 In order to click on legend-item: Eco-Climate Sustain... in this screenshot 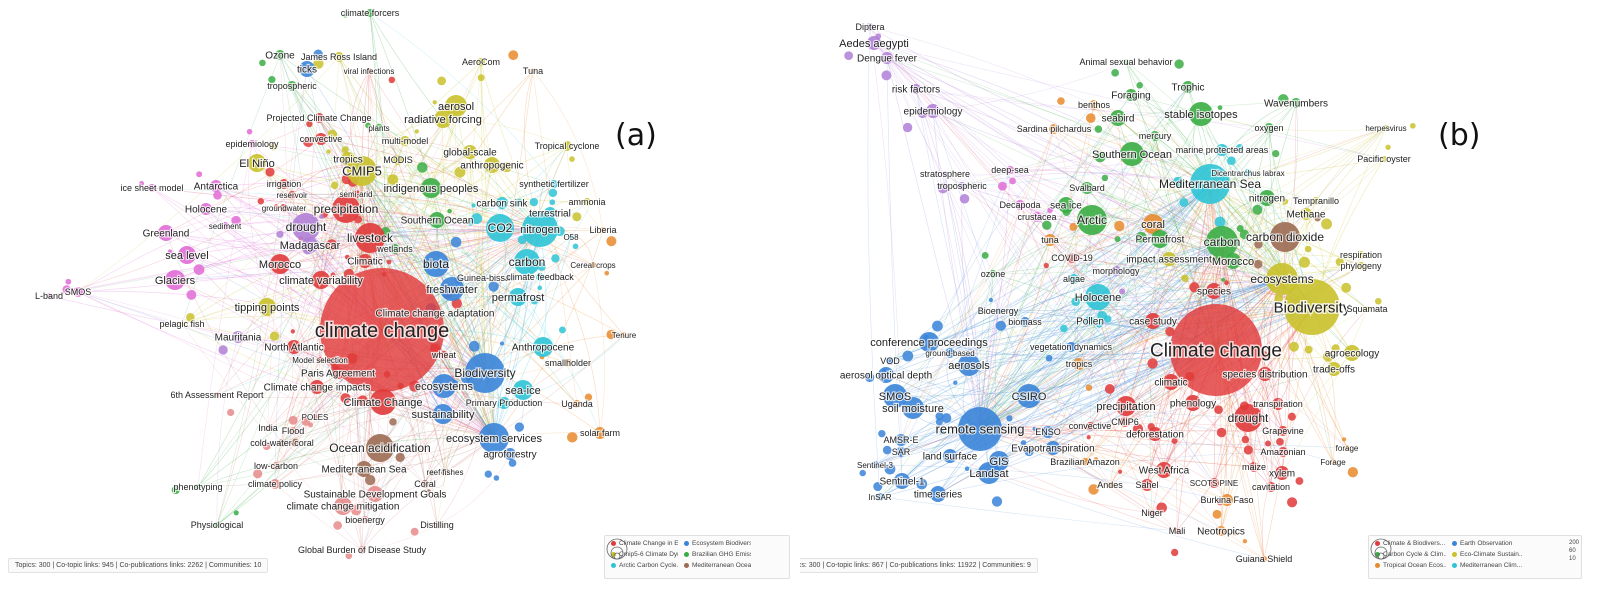, I will do `click(1487, 554)`.